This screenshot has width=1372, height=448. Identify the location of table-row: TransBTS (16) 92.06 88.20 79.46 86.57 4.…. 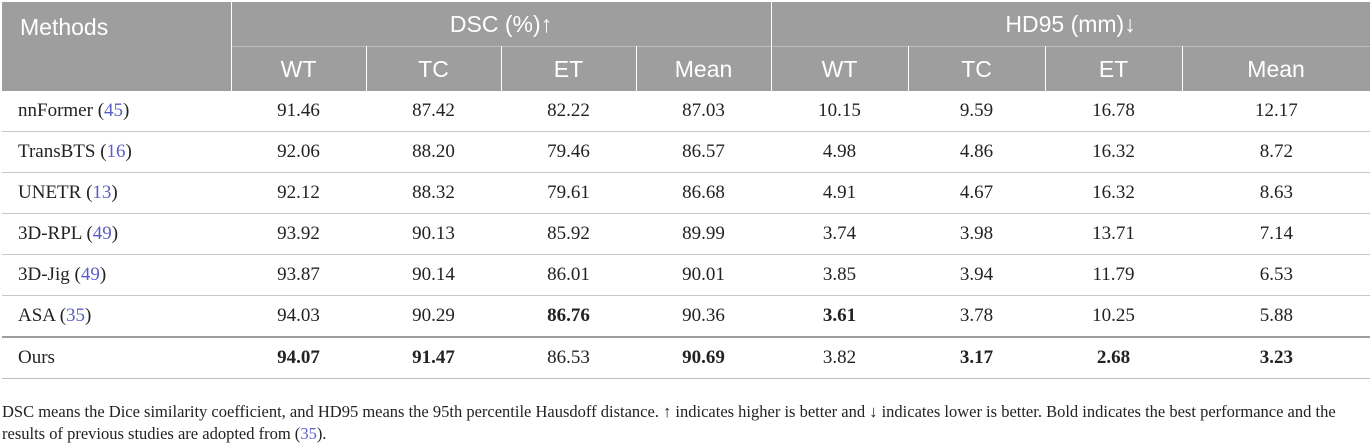
(686, 152).